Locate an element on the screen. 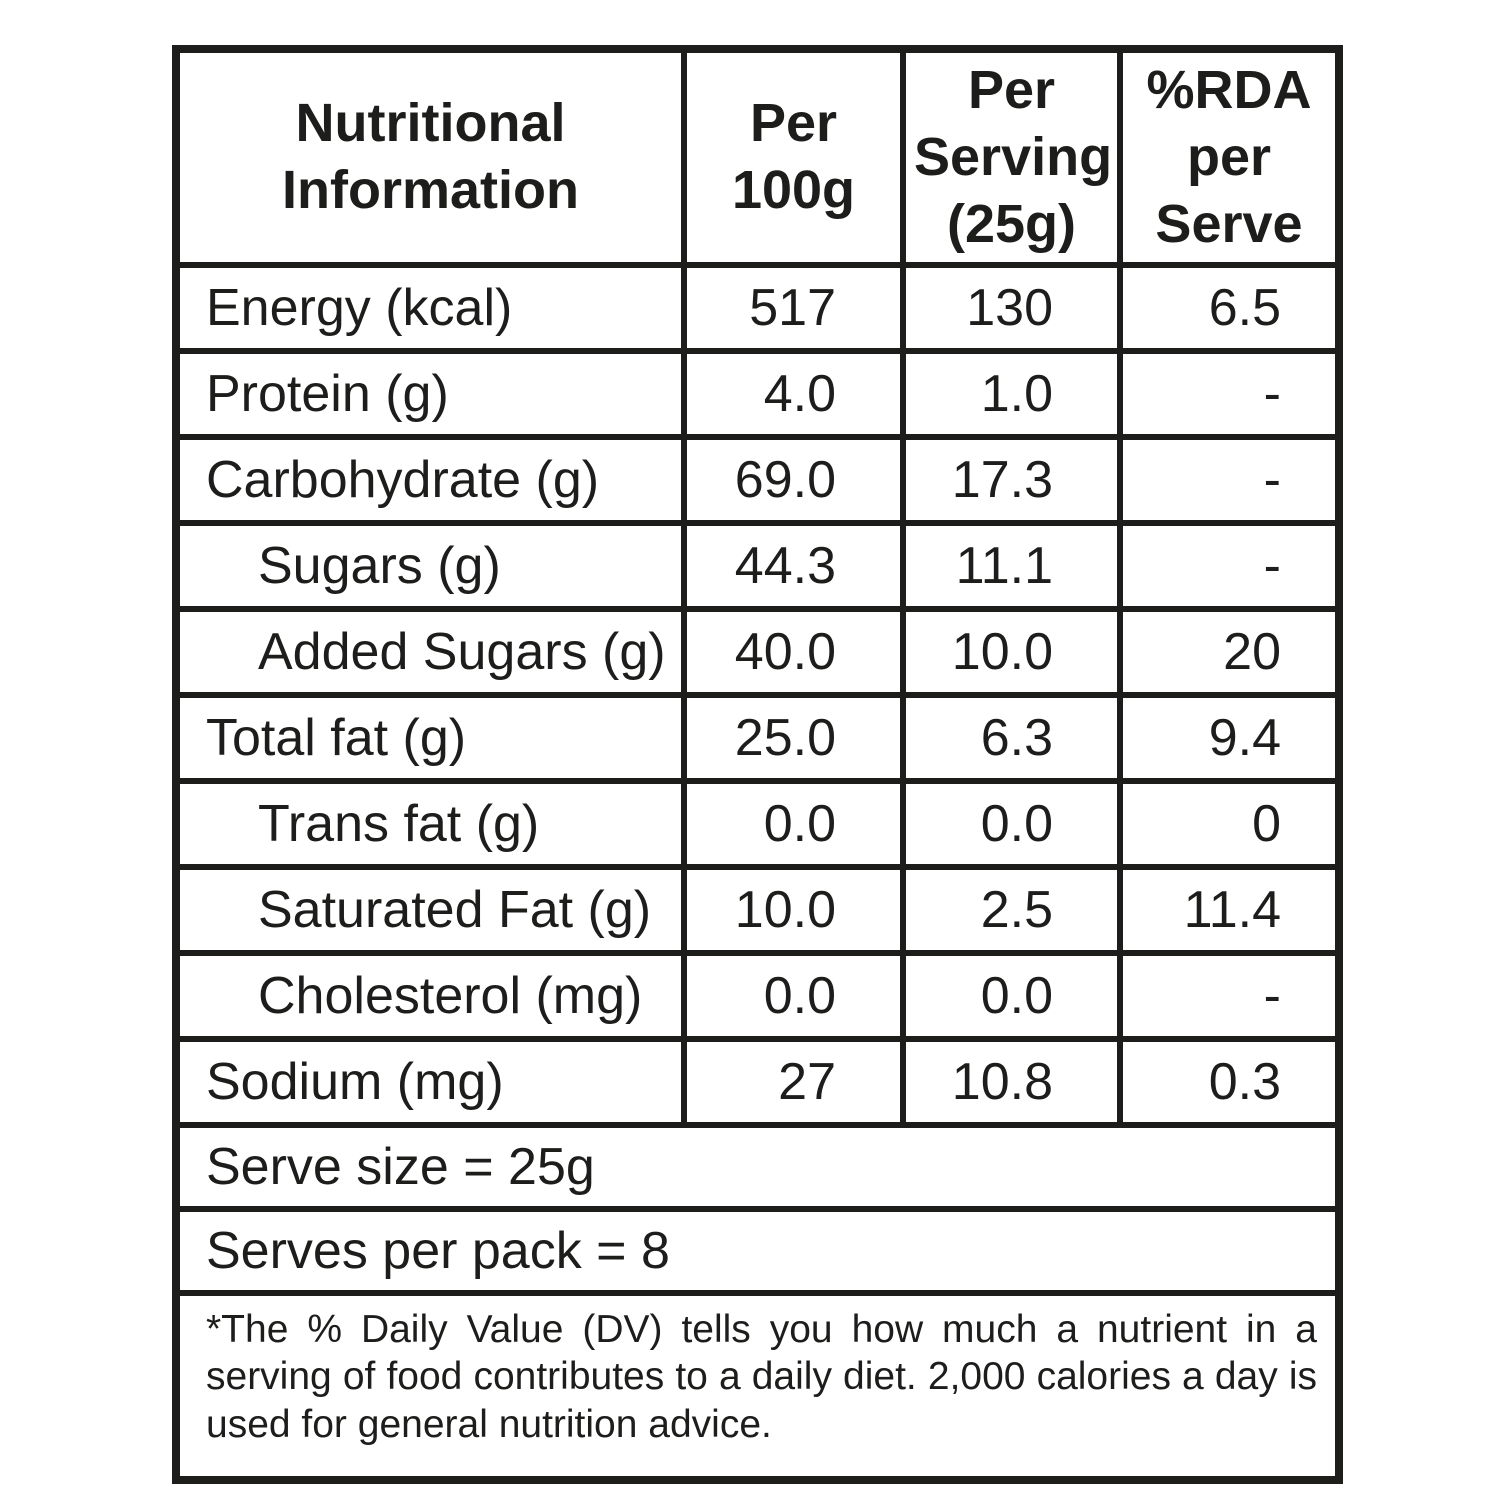  serves-per-pack-row: Serves per pack = 8 is located at coordinates (757, 1250).